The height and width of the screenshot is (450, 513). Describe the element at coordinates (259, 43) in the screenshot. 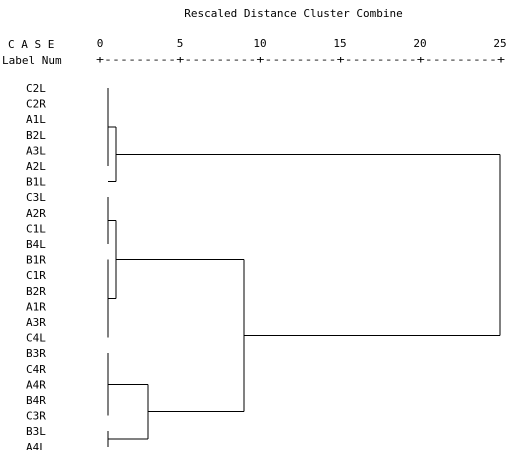

I see `axis-tick-label: 10` at that location.